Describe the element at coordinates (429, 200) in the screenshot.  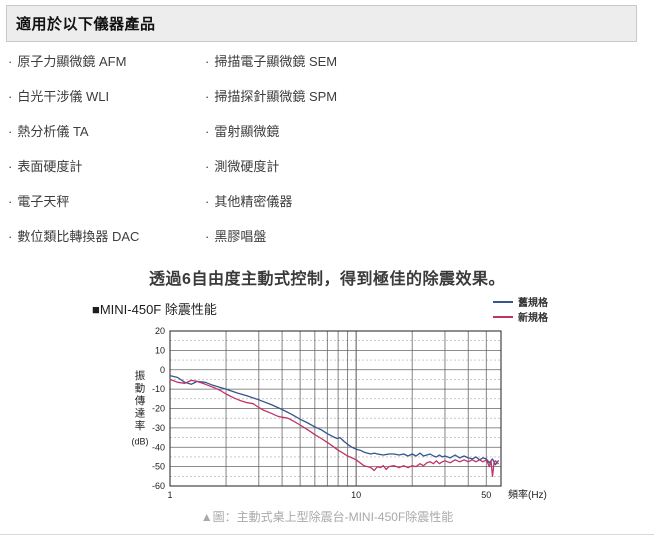
I see `list-item: · 其他精密儀器` at that location.